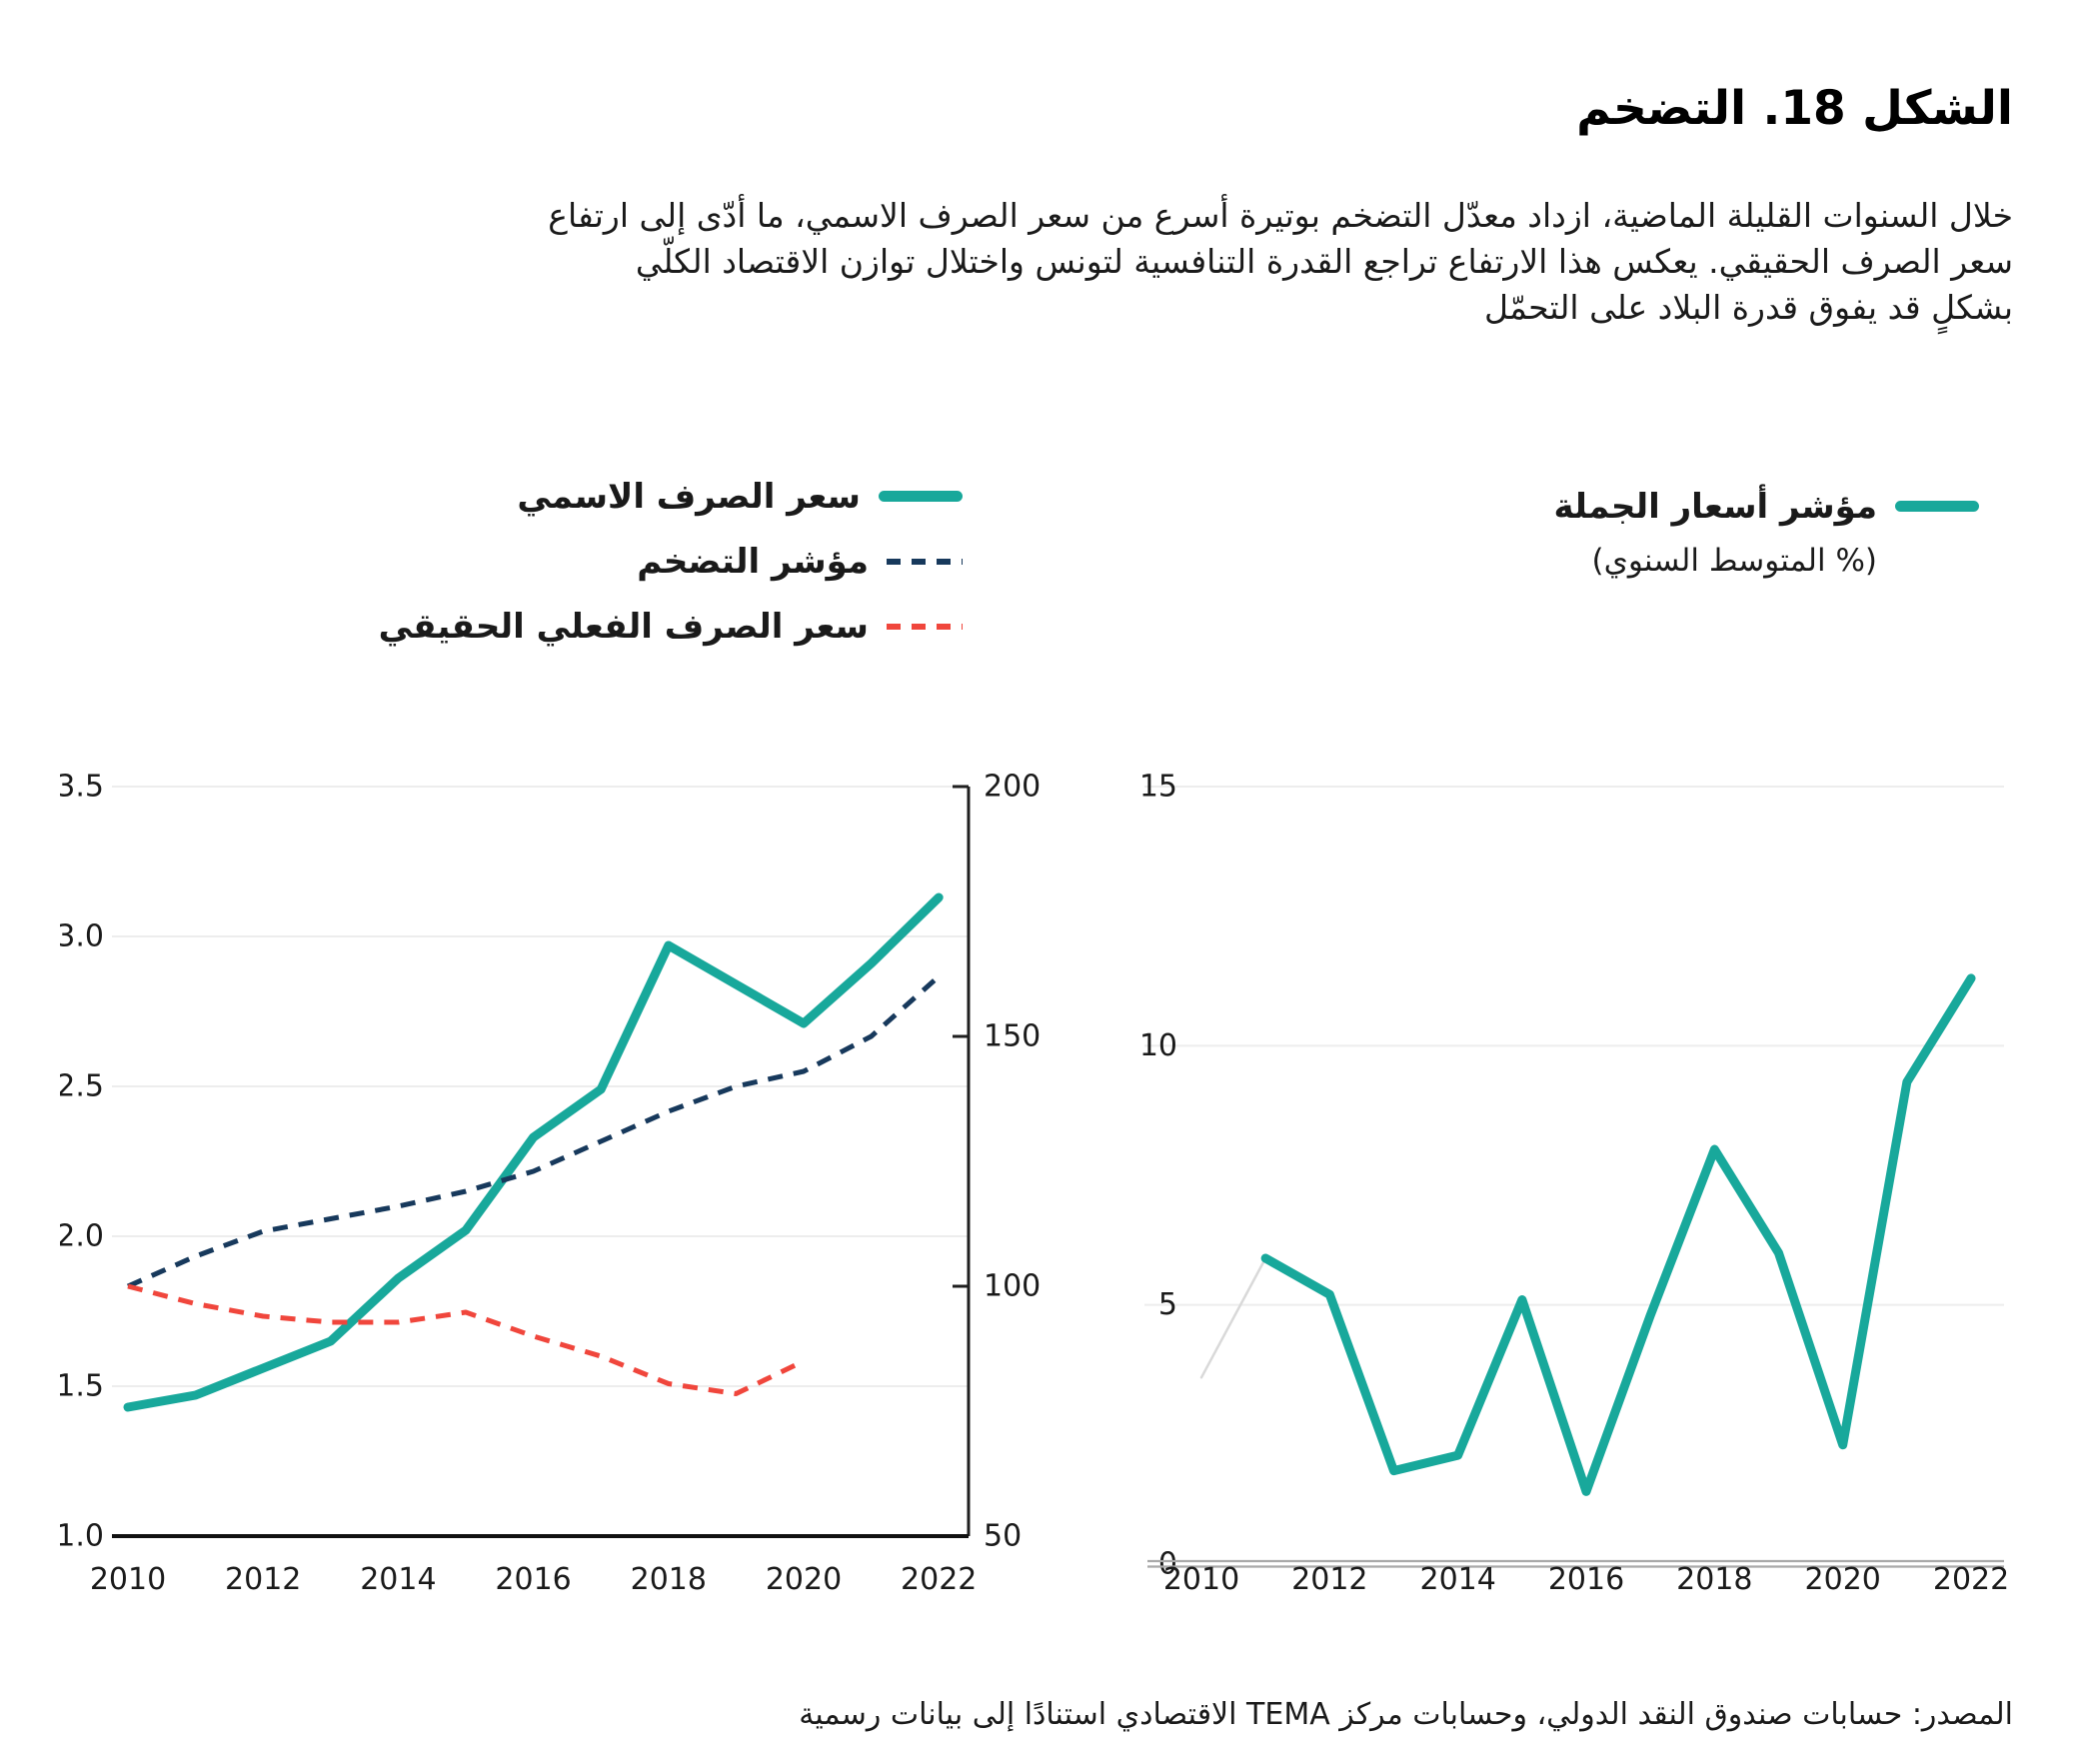  Describe the element at coordinates (1012, 1037) in the screenshot. I see `right-axis-tick-label: 150` at that location.